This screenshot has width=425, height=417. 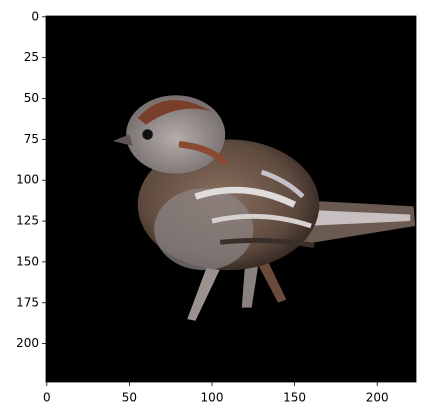 What do you see at coordinates (294, 398) in the screenshot?
I see `x-tick-label: 150` at bounding box center [294, 398].